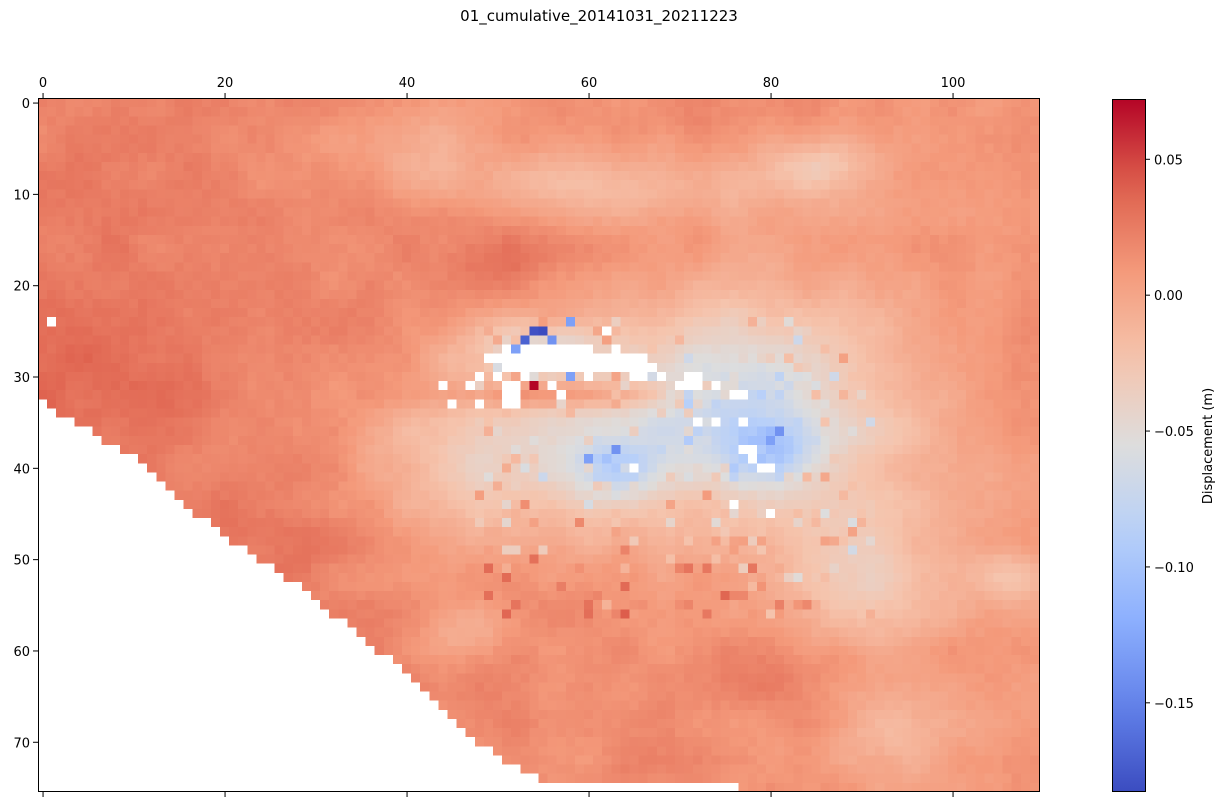 The width and height of the screenshot is (1226, 807). Describe the element at coordinates (21, 378) in the screenshot. I see `y-tick-label: 30` at that location.